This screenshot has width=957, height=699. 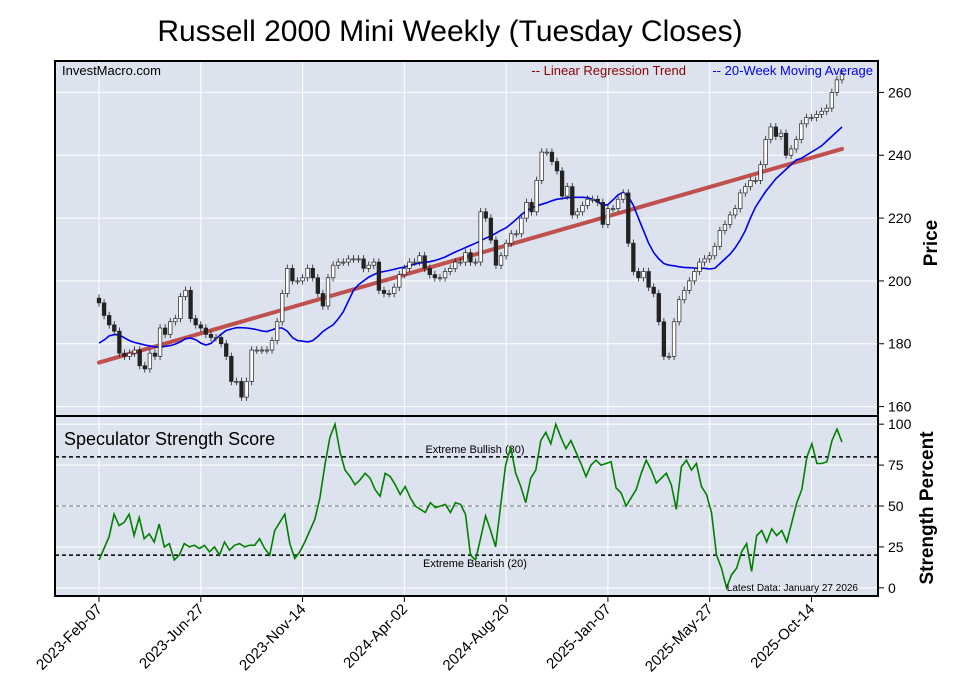 What do you see at coordinates (475, 564) in the screenshot?
I see `reference-line-label: Extreme Bearish (20)` at bounding box center [475, 564].